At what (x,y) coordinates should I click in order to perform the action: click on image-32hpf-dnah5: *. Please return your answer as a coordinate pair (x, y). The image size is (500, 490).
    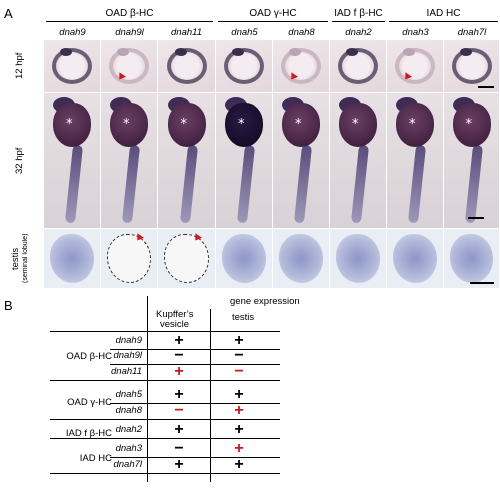
    Looking at the image, I should click on (244, 160).